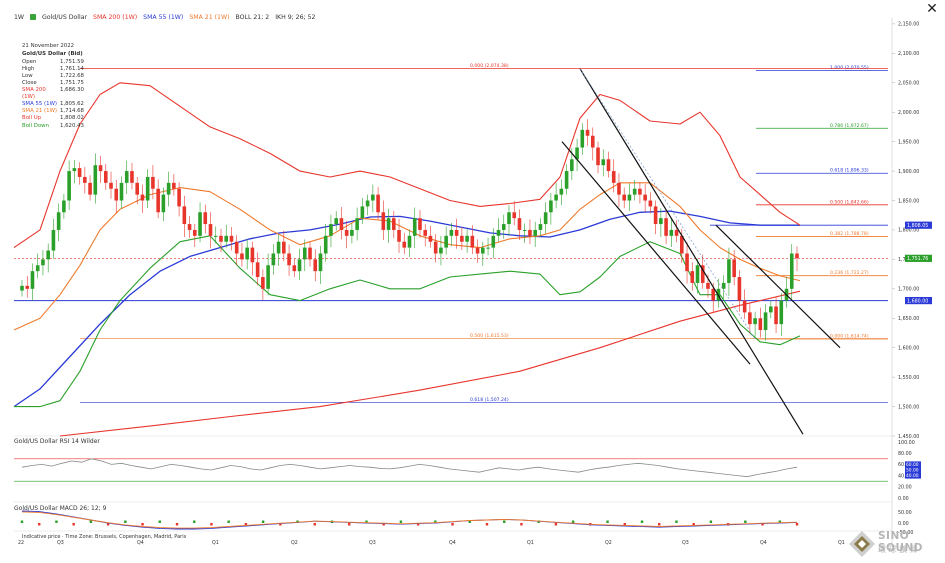 The height and width of the screenshot is (563, 945). Describe the element at coordinates (40, 111) in the screenshot. I see `info-label: SMA 21 (1W)` at that location.